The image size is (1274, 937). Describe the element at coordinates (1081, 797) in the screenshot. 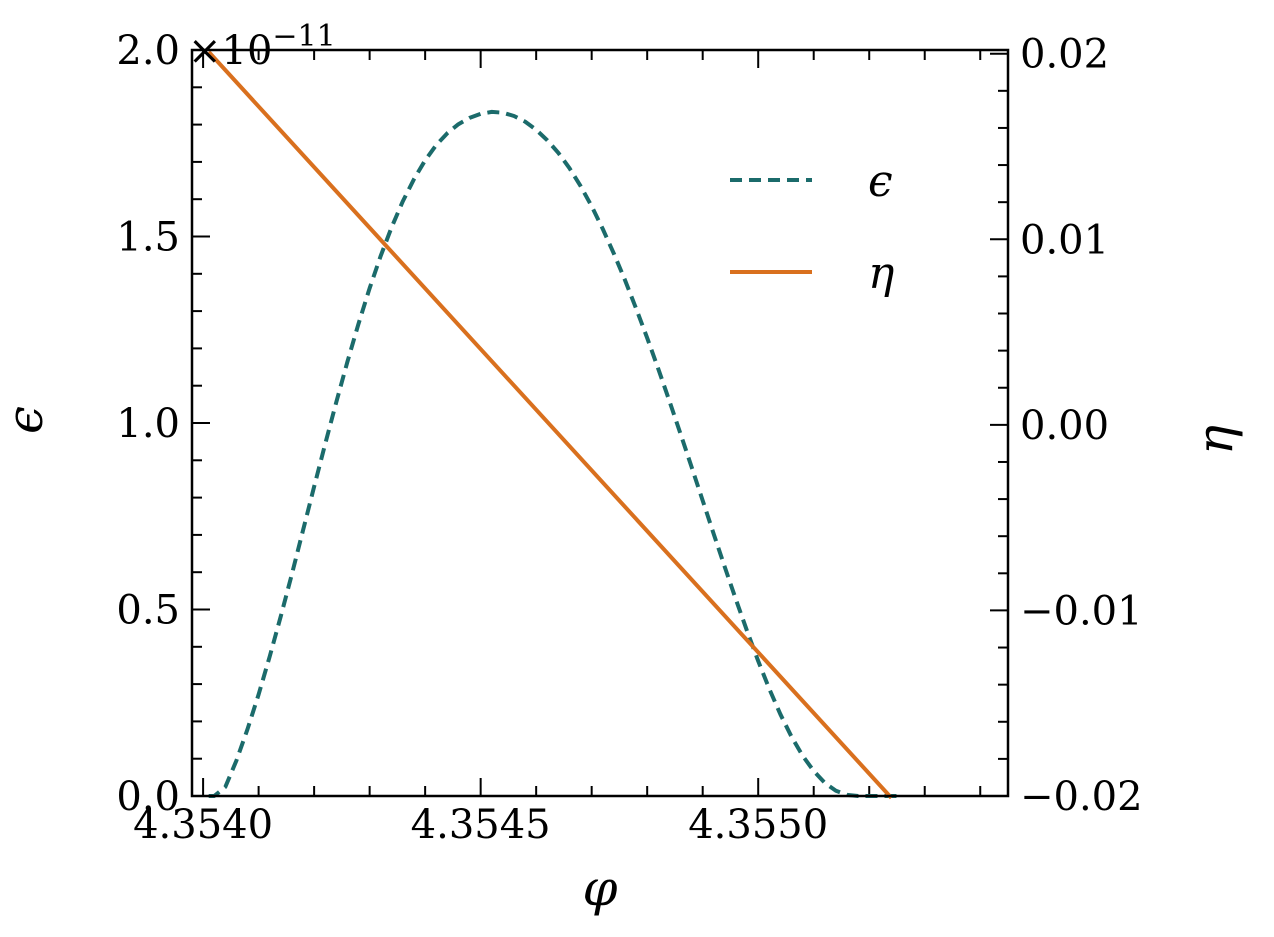

I see `y-right-tick-label: −0.02` at that location.